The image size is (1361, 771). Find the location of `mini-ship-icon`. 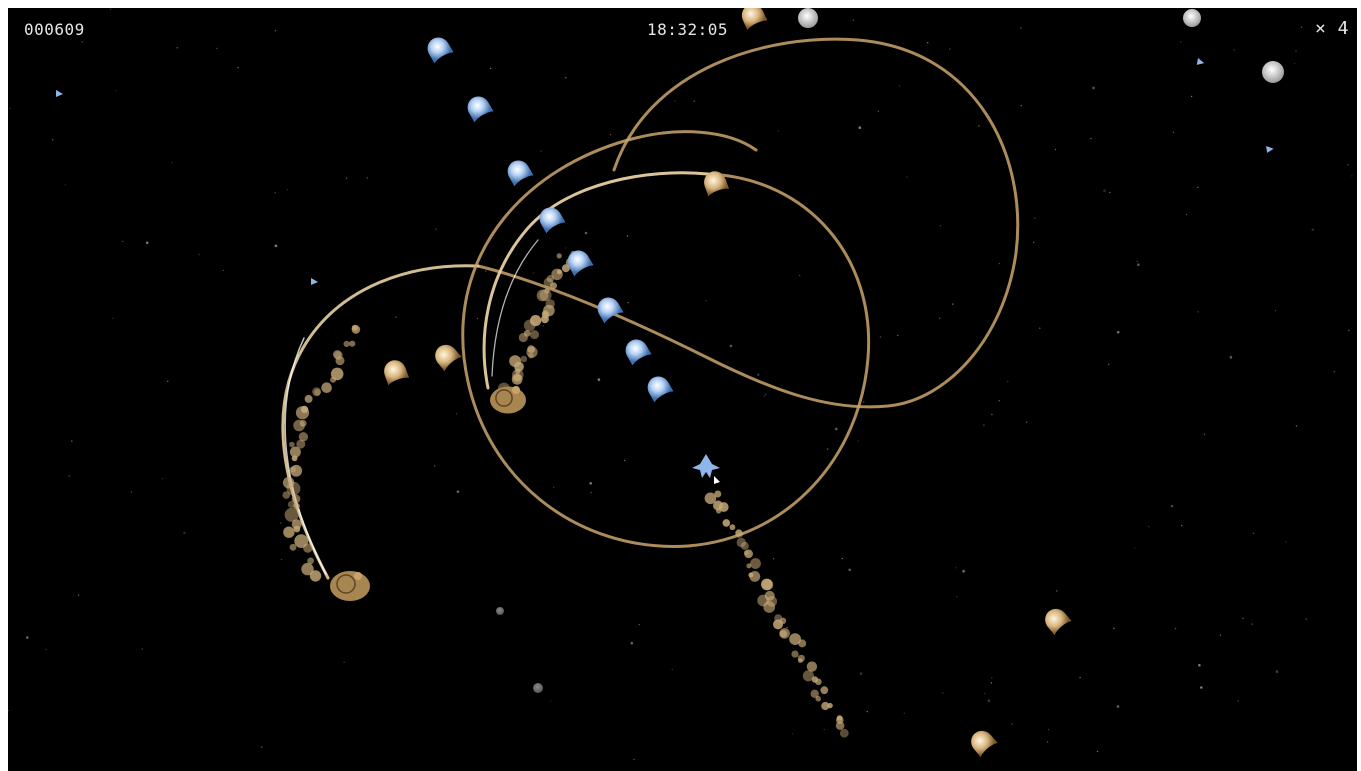

mini-ship-icon is located at coordinates (1200, 61).